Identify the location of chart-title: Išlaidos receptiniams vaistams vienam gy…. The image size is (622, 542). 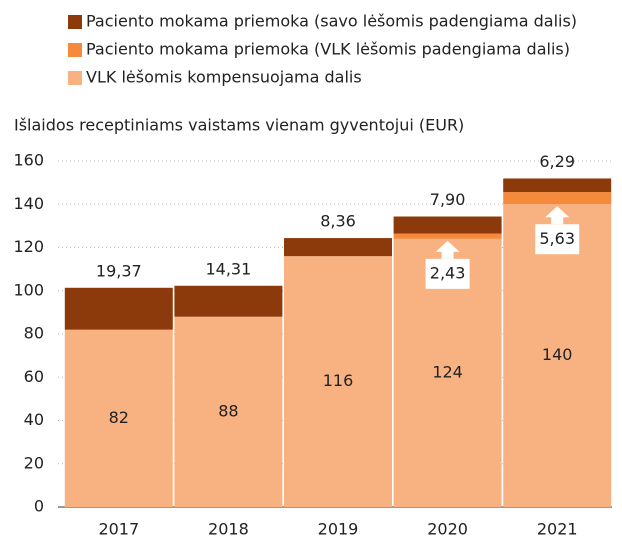
(239, 125).